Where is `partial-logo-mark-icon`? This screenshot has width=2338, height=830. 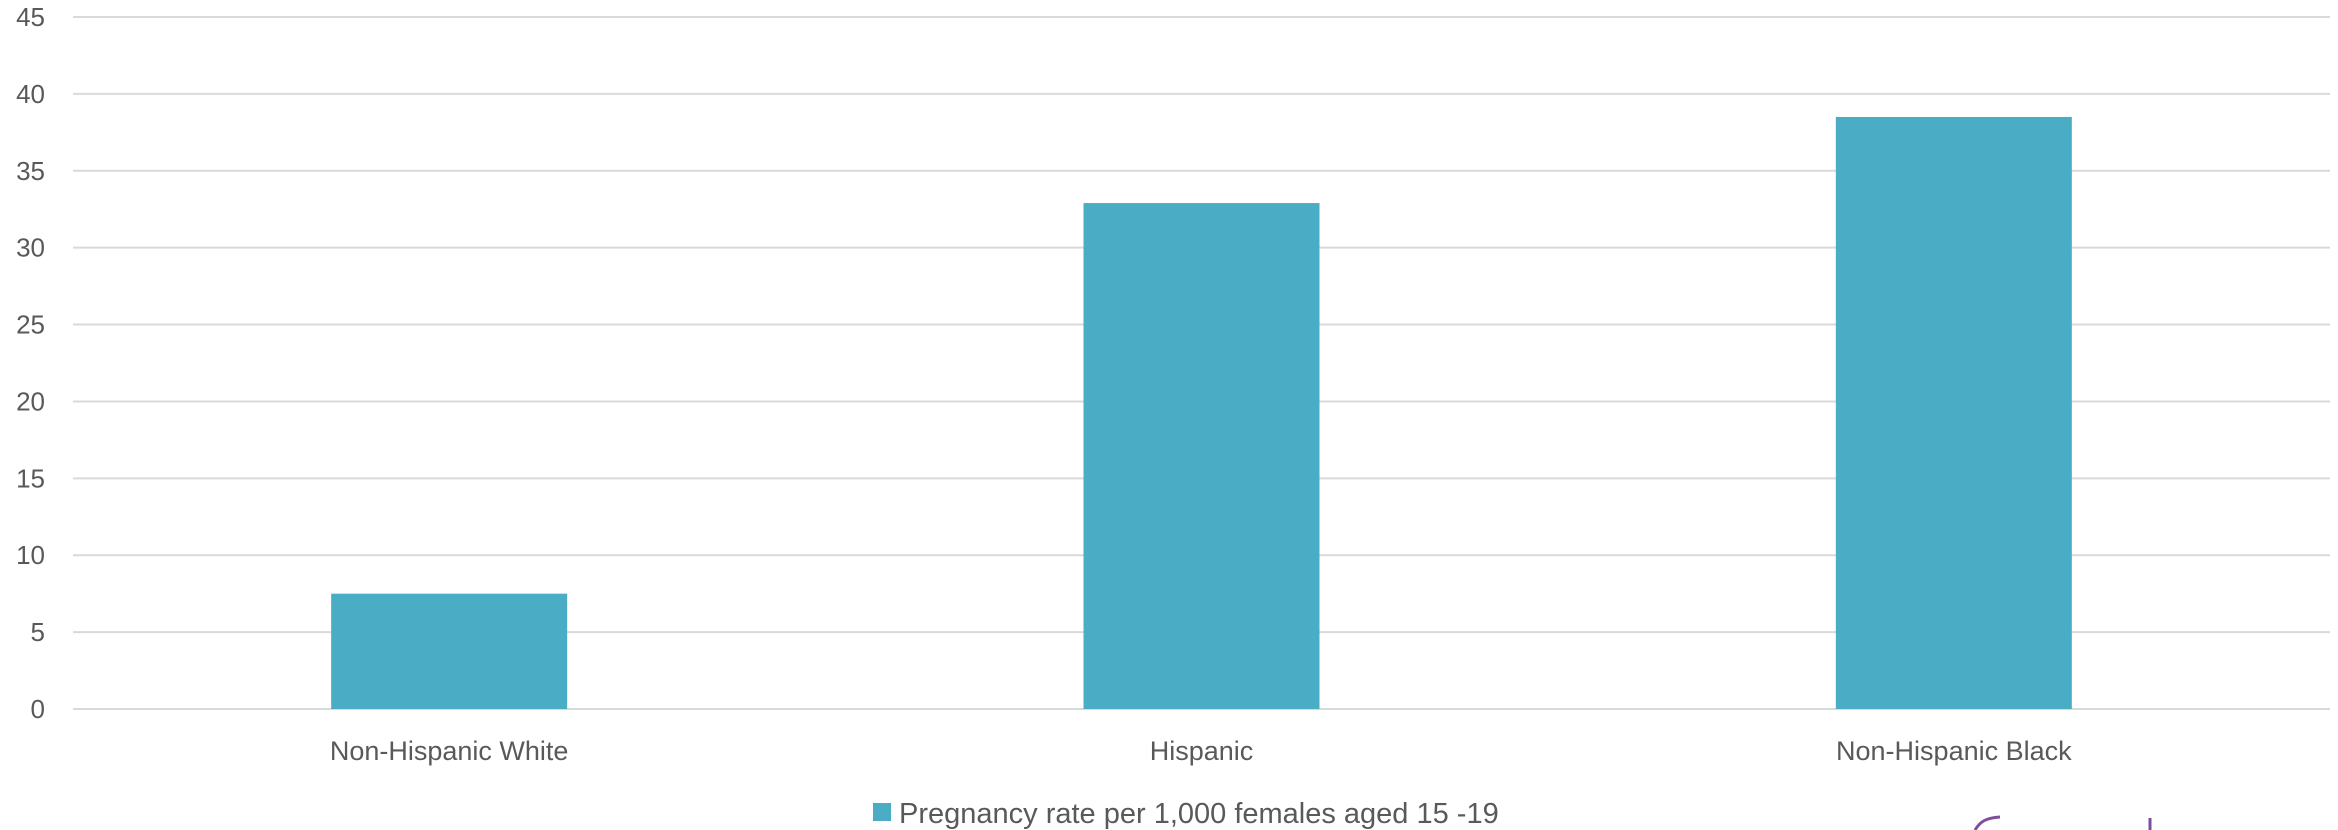
partial-logo-mark-icon is located at coordinates (2062, 822).